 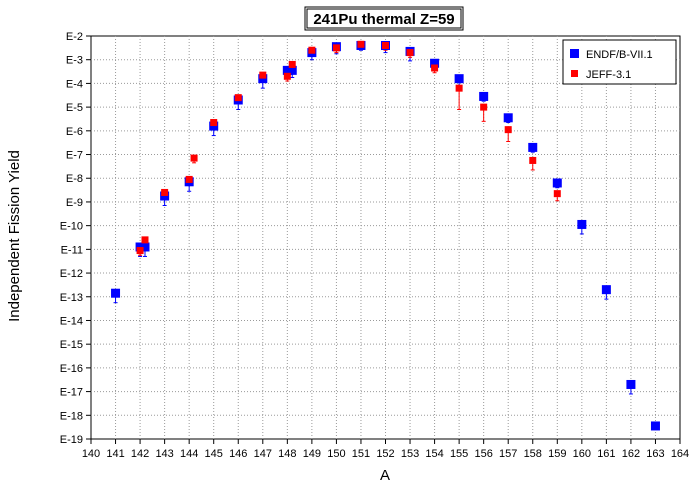 What do you see at coordinates (91, 454) in the screenshot?
I see `x-tick-label: 140` at bounding box center [91, 454].